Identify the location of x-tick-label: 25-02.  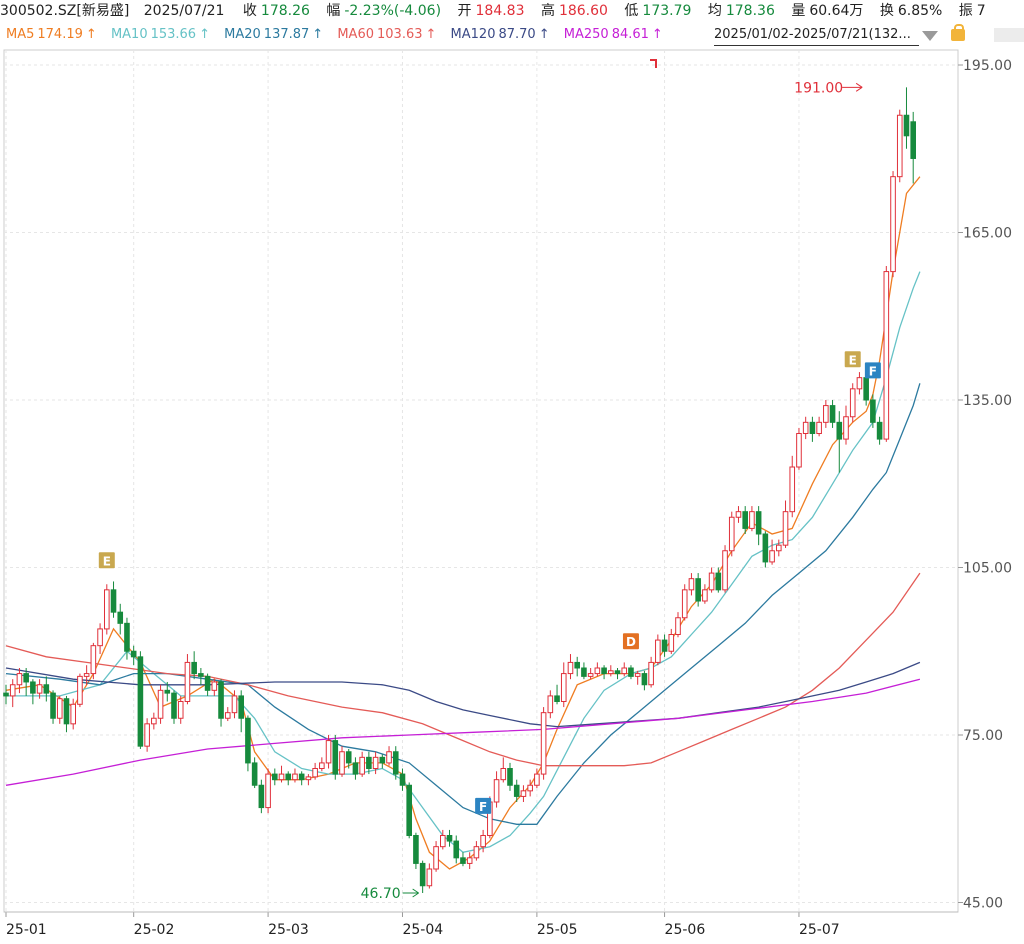
(154, 930).